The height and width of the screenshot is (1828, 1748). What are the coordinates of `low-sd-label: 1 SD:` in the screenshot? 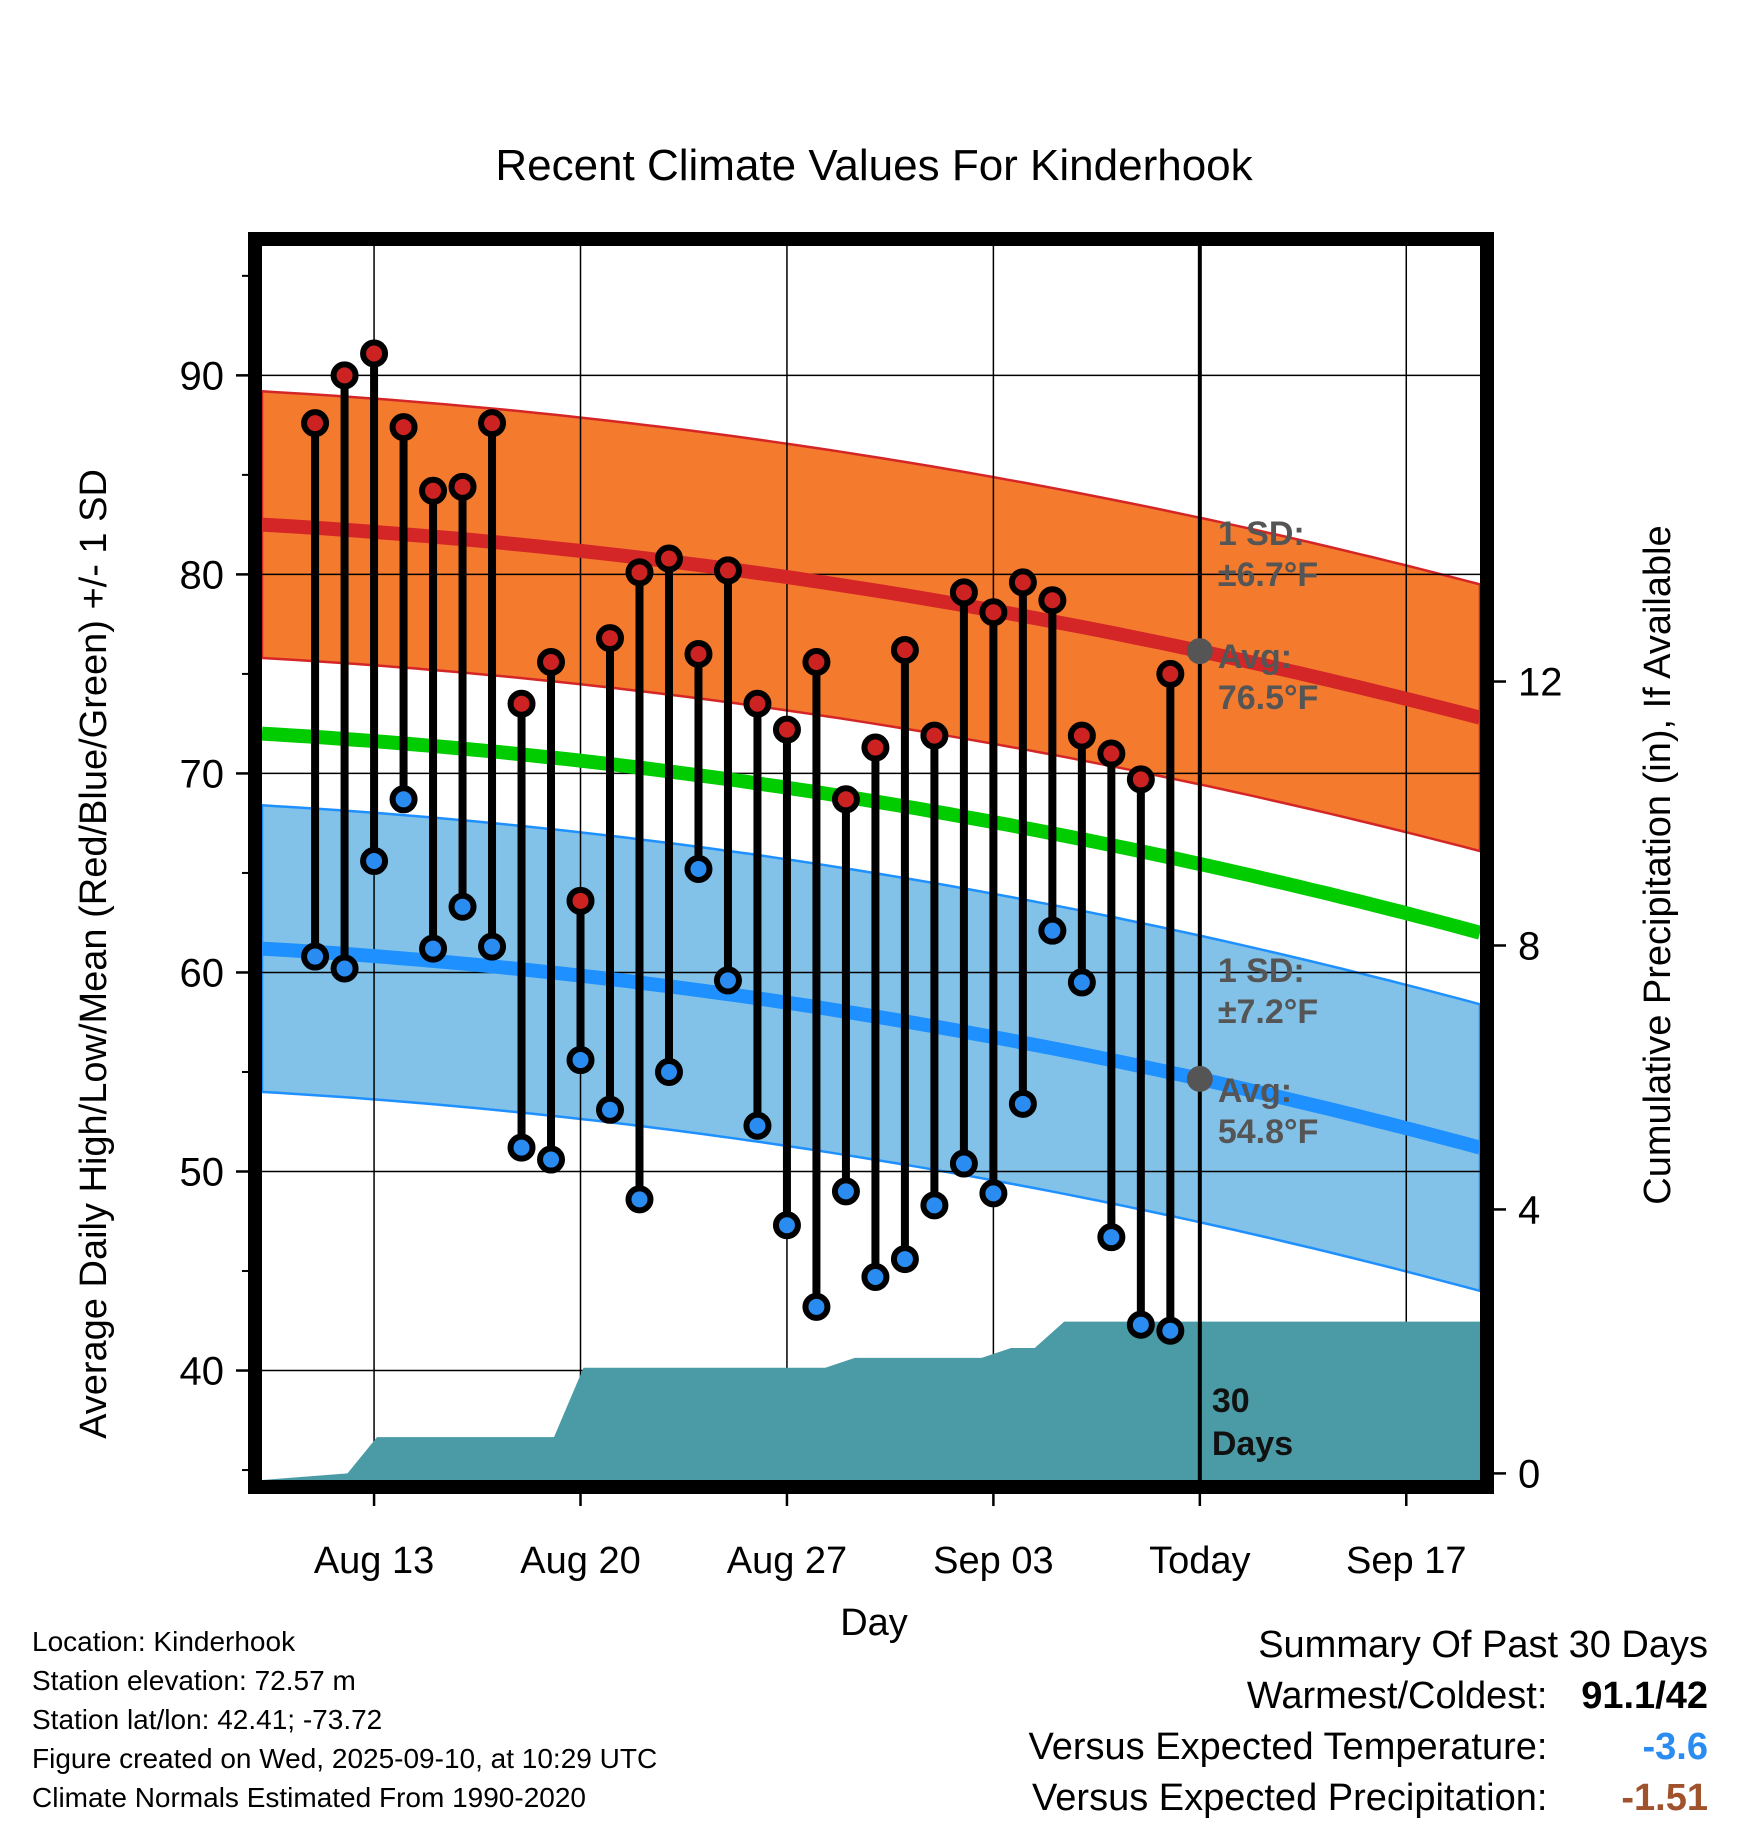 It's located at (1261, 971).